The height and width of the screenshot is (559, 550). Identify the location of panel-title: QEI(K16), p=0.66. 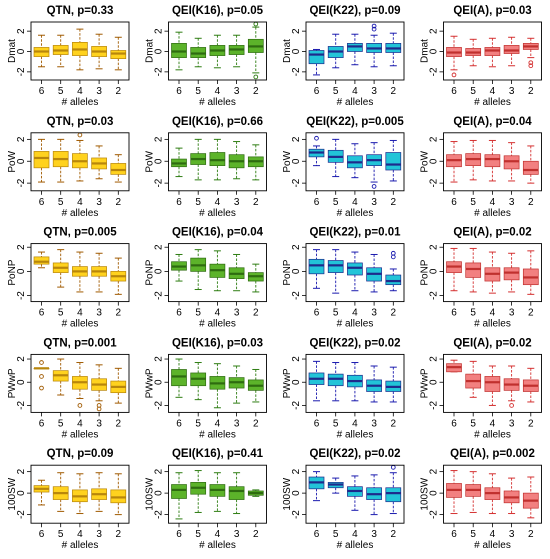
(217, 122).